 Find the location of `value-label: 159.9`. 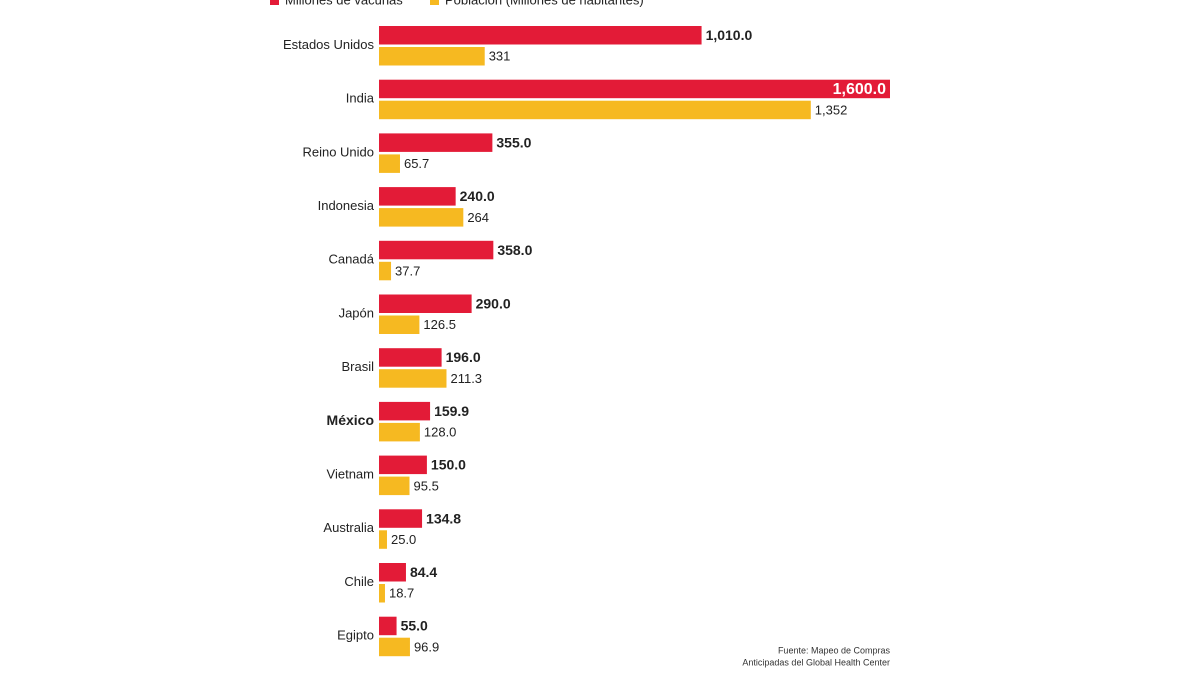

value-label: 159.9 is located at coordinates (451, 411).